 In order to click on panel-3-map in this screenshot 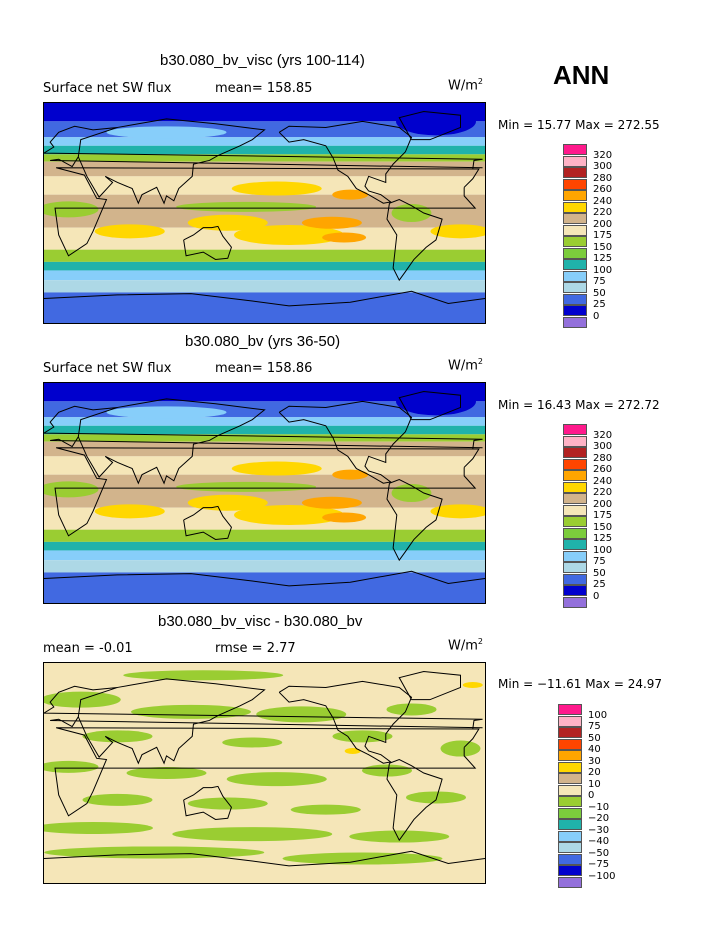, I will do `click(264, 773)`.